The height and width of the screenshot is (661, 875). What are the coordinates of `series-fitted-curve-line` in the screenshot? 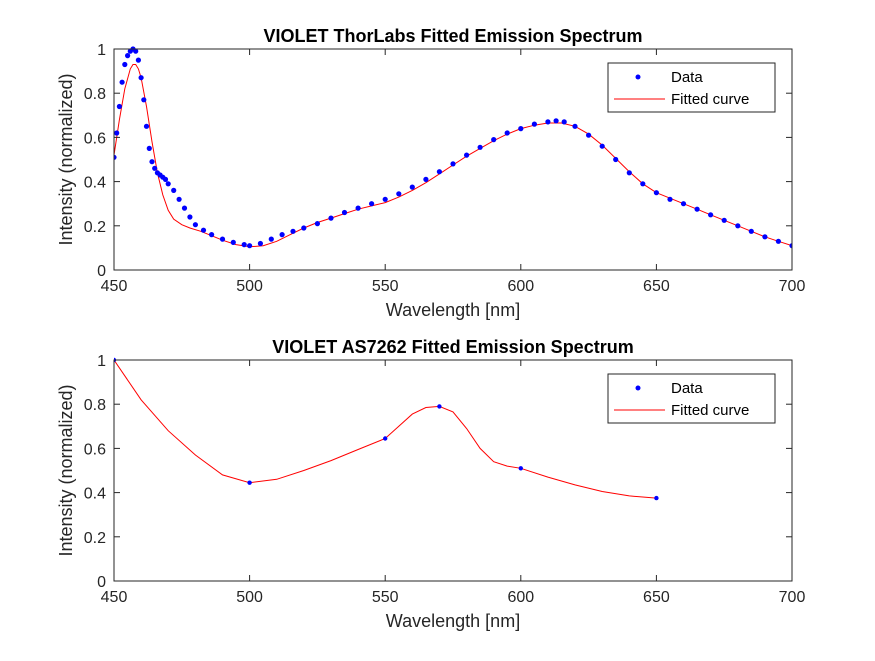 It's located at (385, 429).